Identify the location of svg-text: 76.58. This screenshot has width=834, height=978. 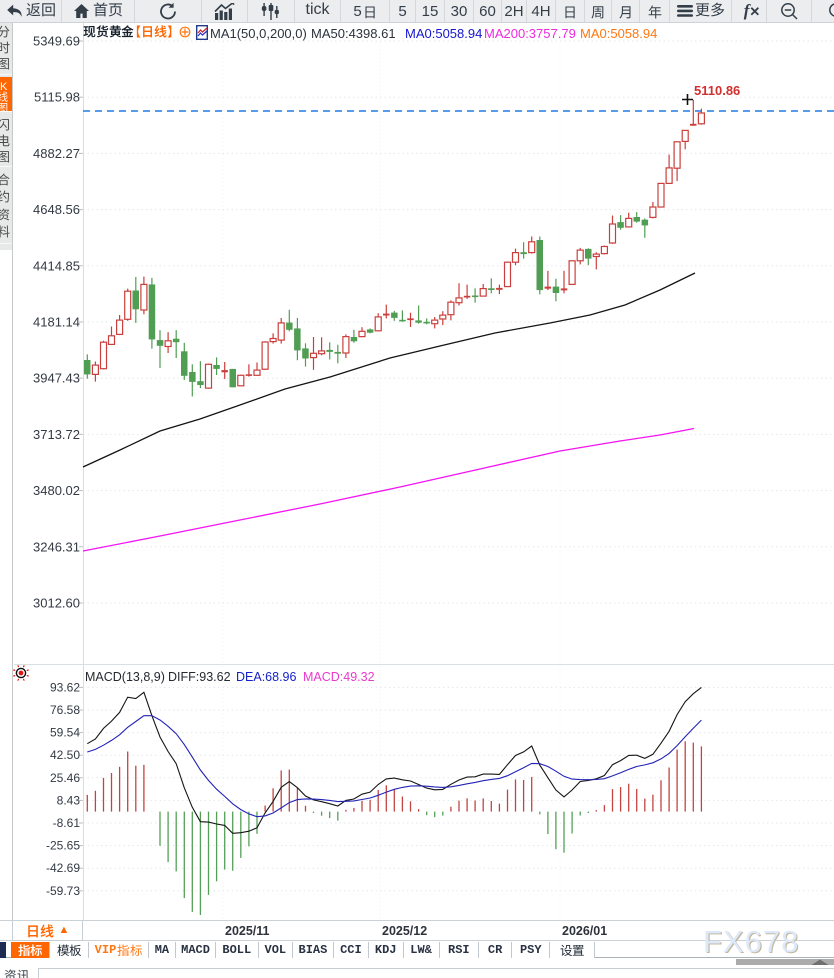
(65, 710).